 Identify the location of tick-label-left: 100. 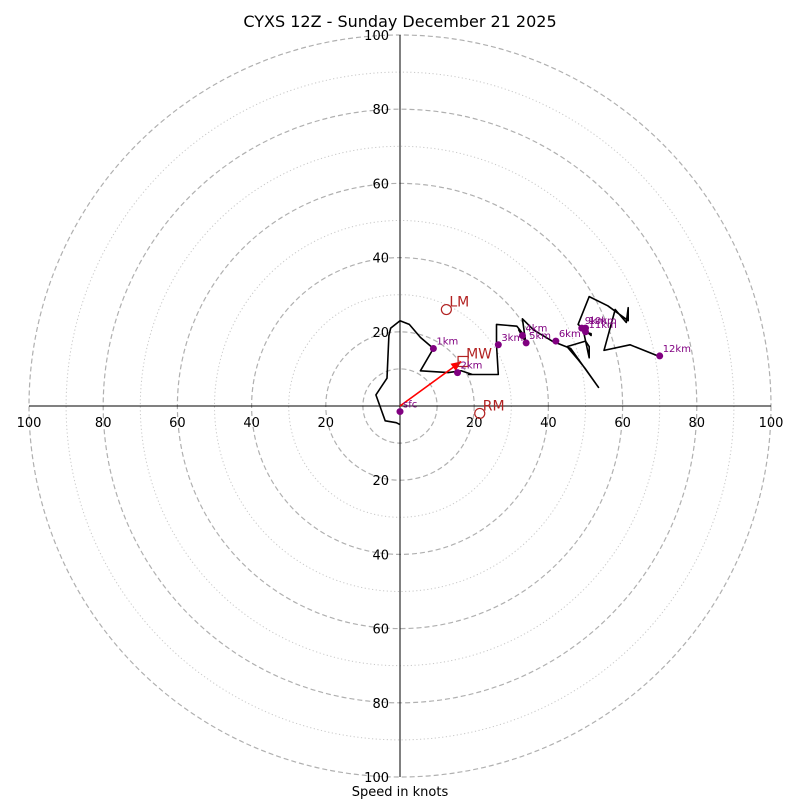
(29, 423).